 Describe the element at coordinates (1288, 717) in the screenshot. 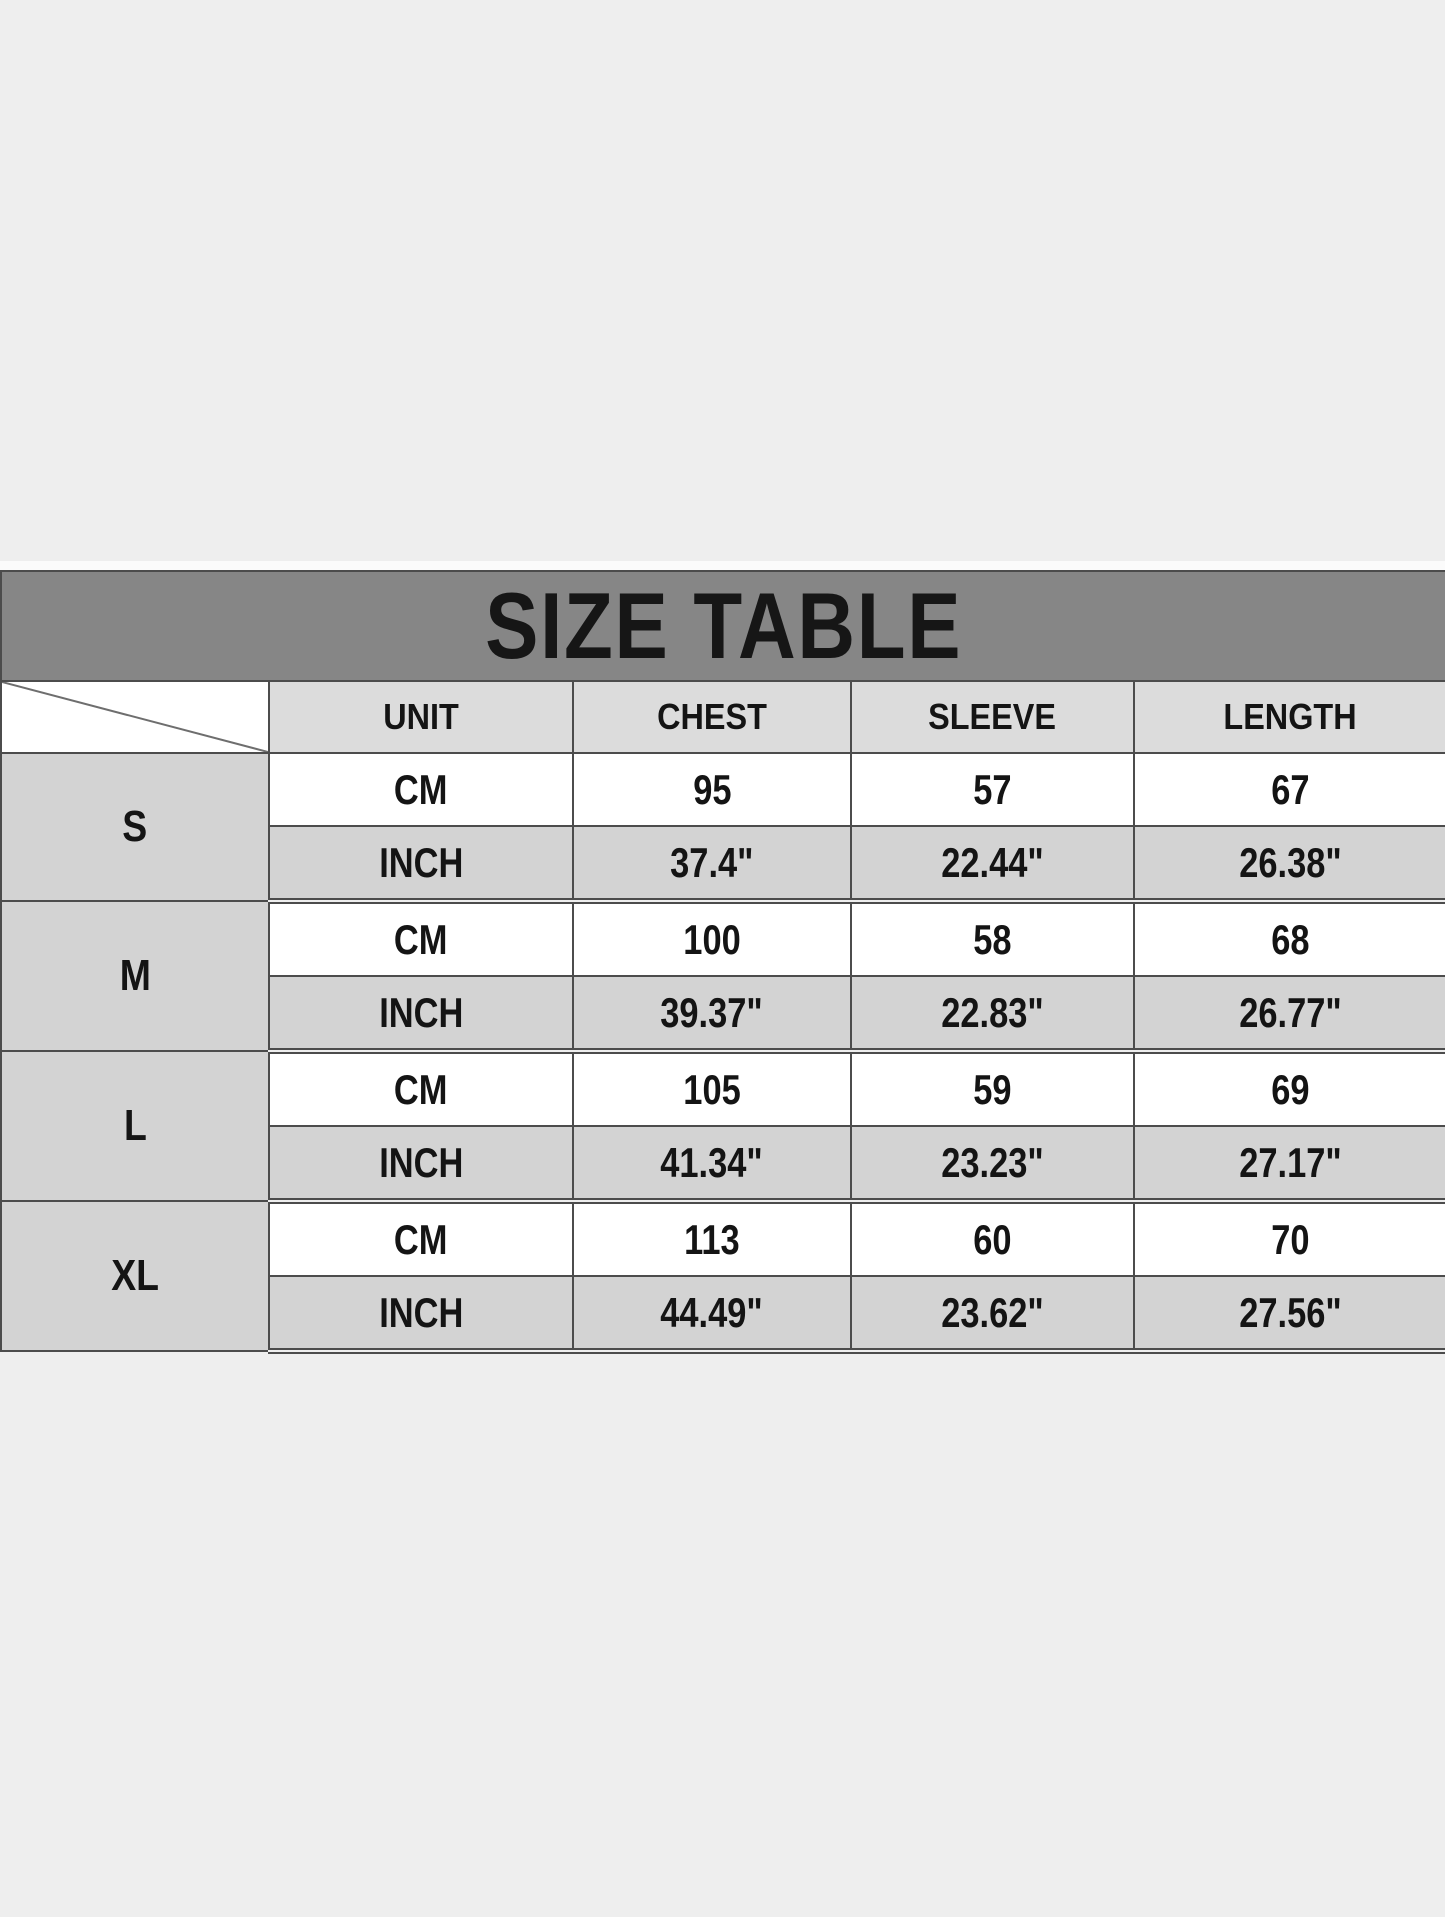

I see `column-header-length: LENGTH` at that location.